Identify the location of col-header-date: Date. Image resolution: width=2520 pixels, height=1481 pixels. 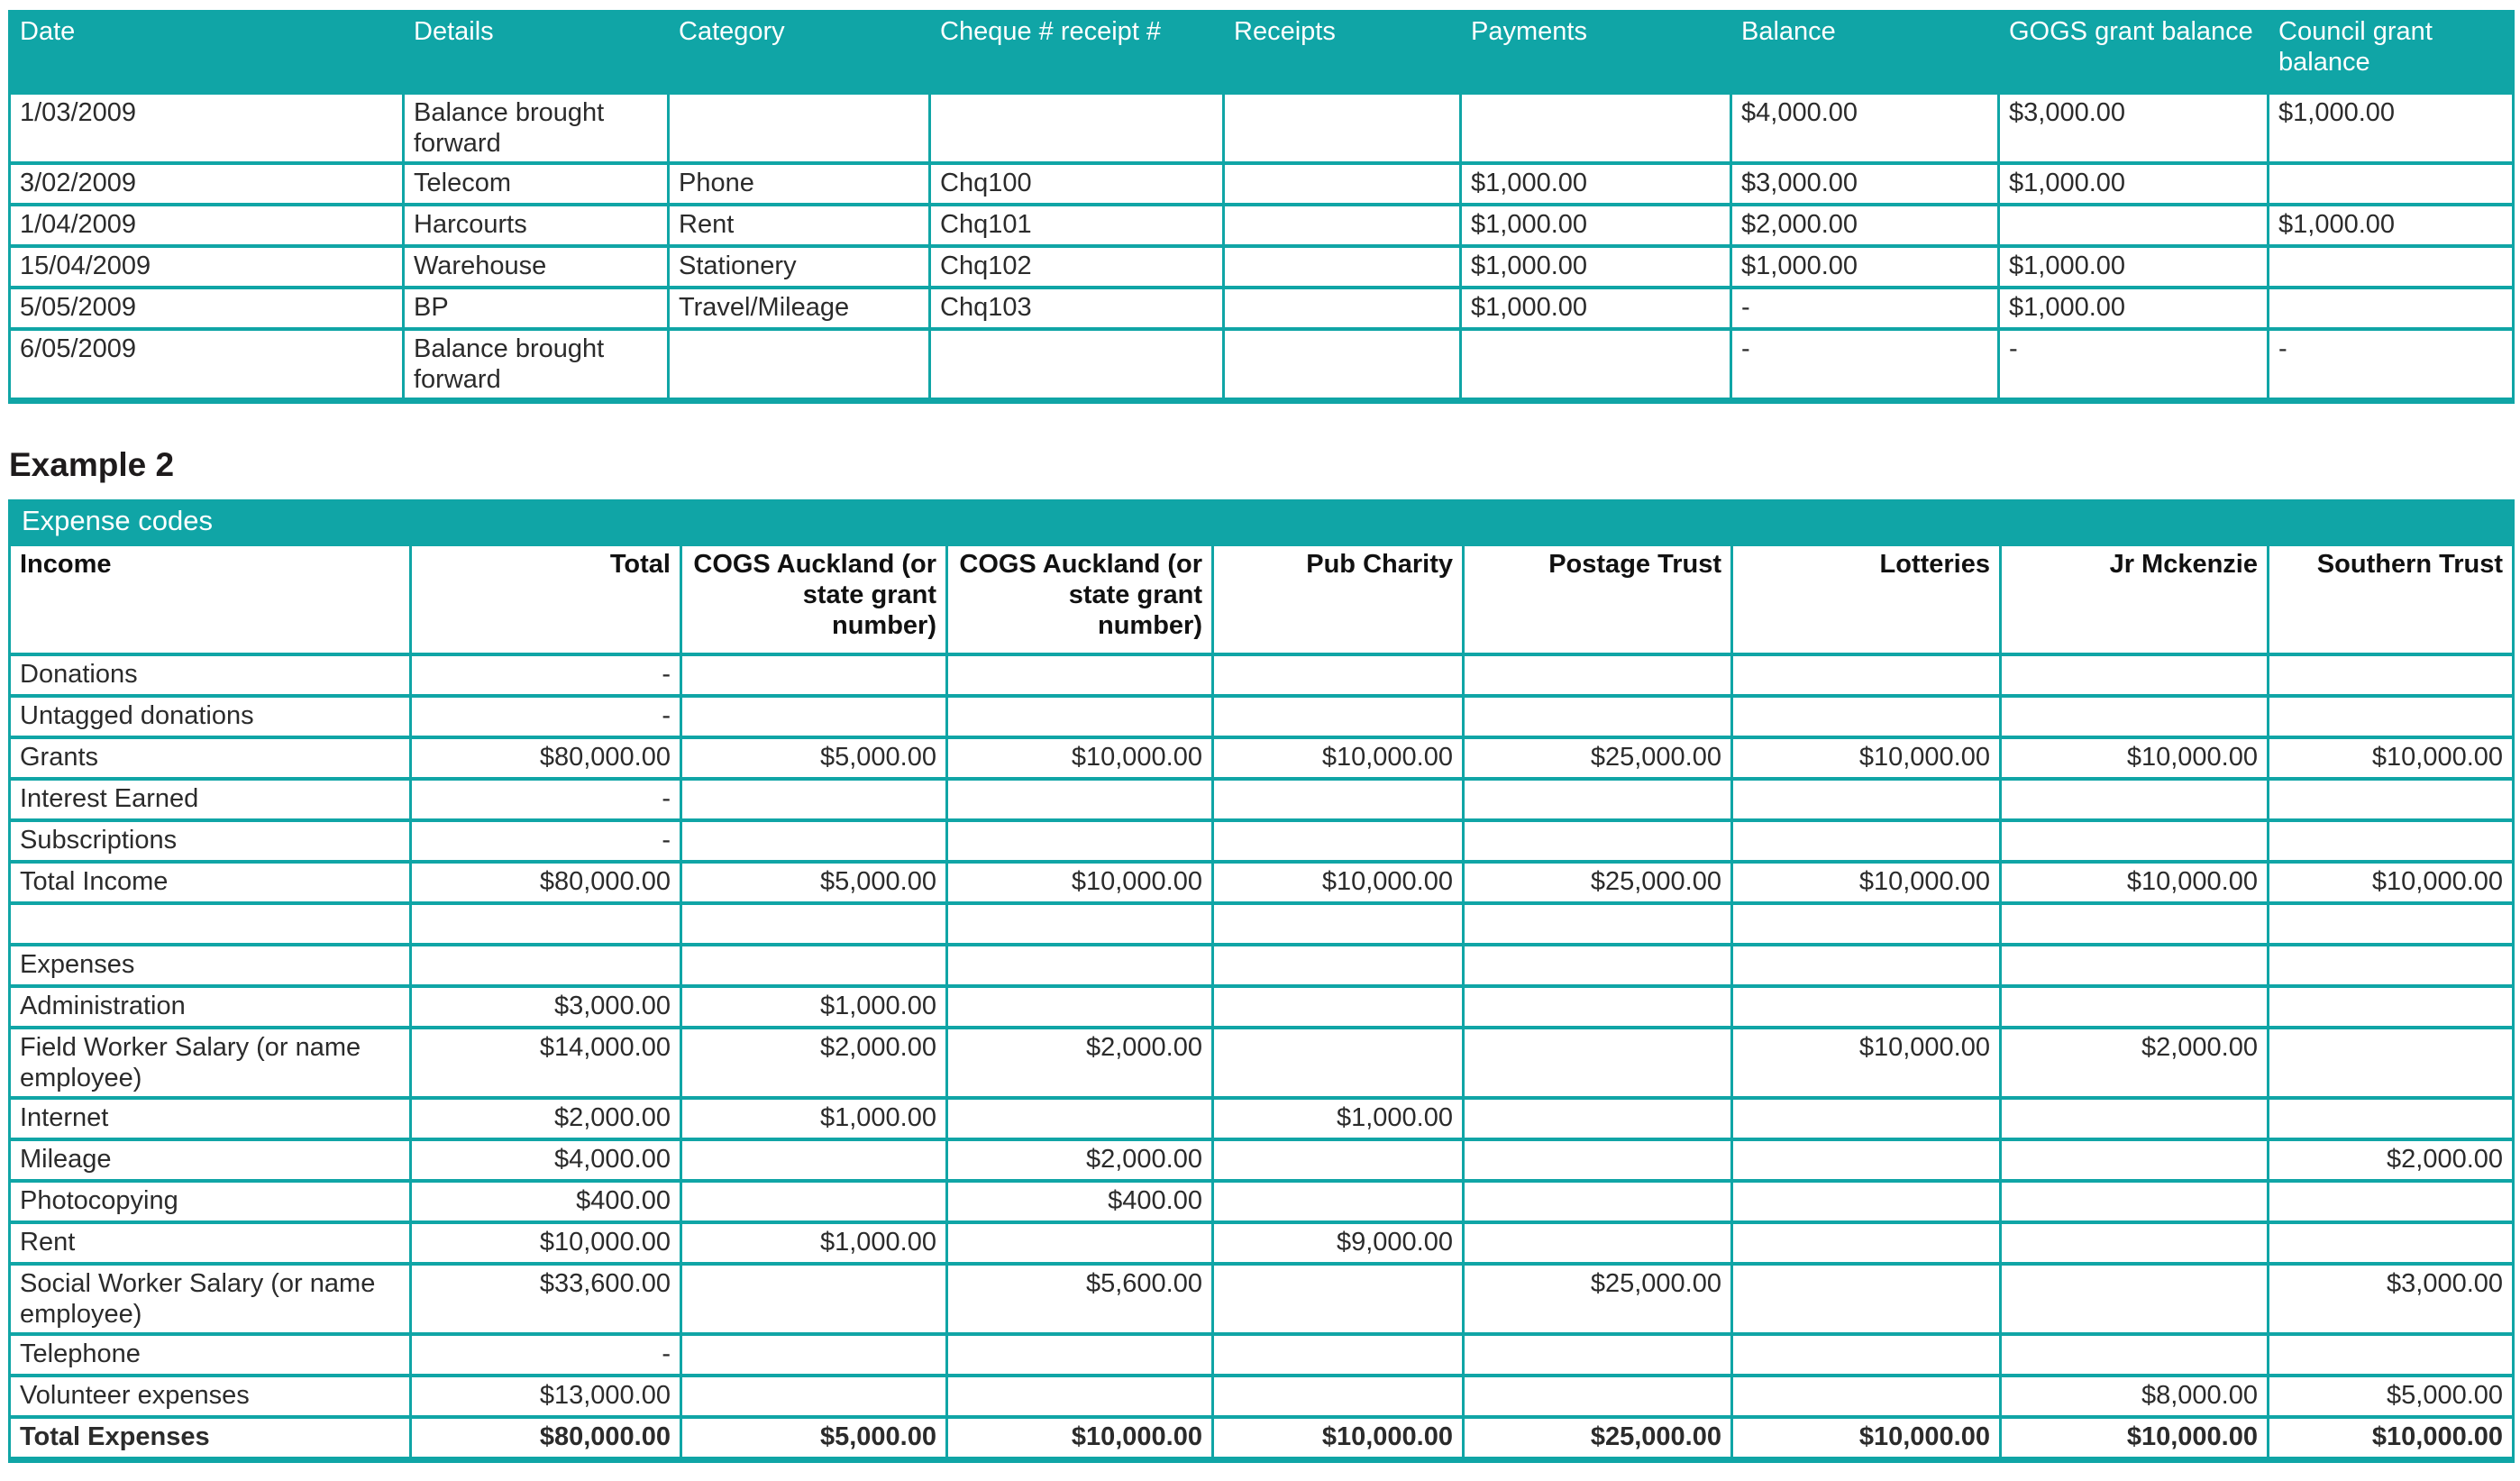
(206, 52).